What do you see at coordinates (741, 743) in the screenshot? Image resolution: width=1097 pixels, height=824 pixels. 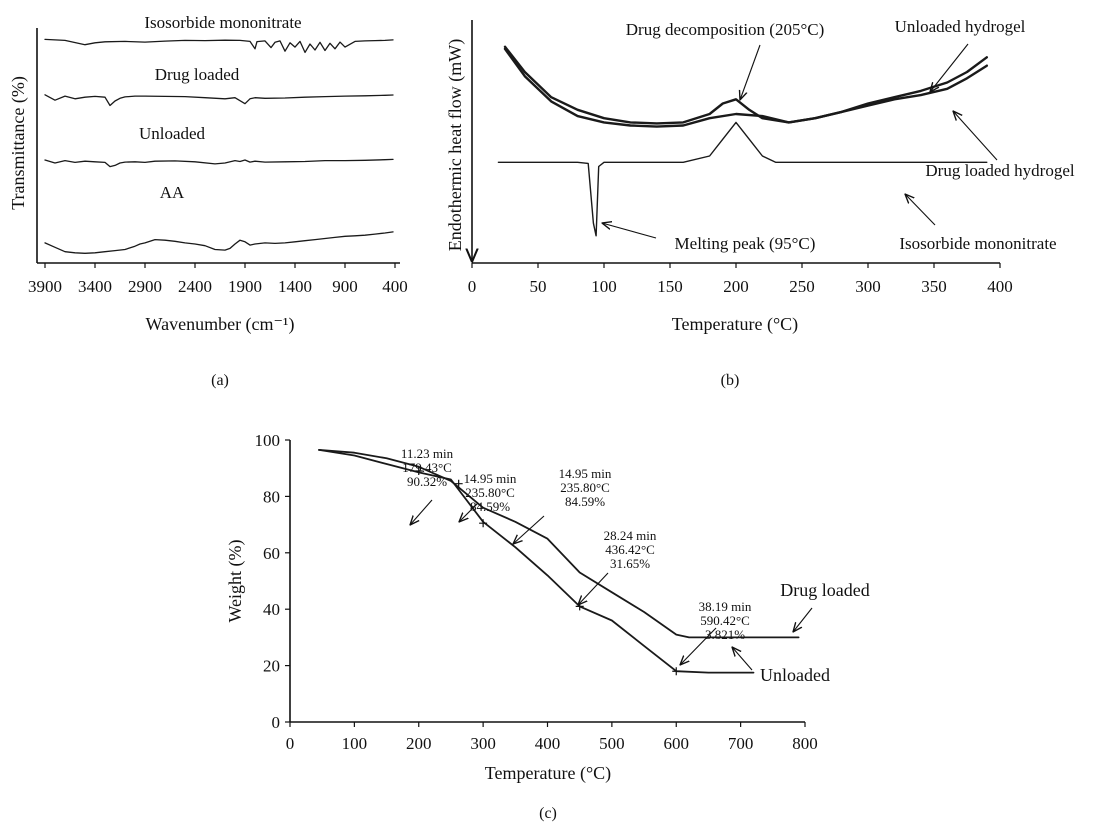 I see `panel-c-x-tick-label: 700` at bounding box center [741, 743].